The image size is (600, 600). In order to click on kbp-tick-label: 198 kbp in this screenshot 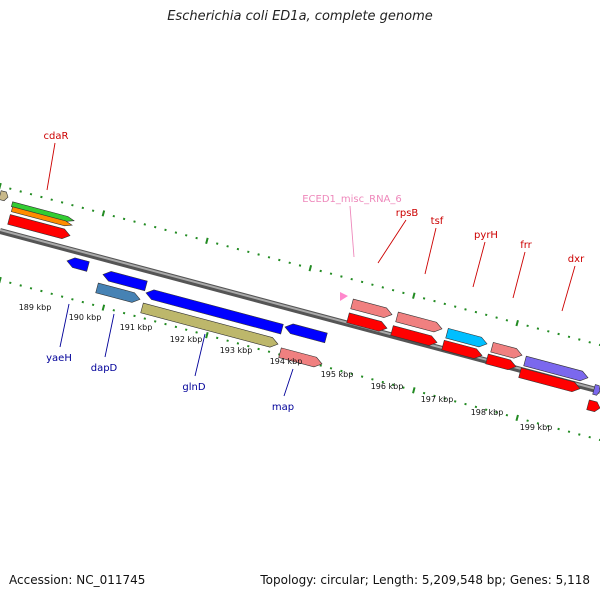, I will do `click(487, 412)`.